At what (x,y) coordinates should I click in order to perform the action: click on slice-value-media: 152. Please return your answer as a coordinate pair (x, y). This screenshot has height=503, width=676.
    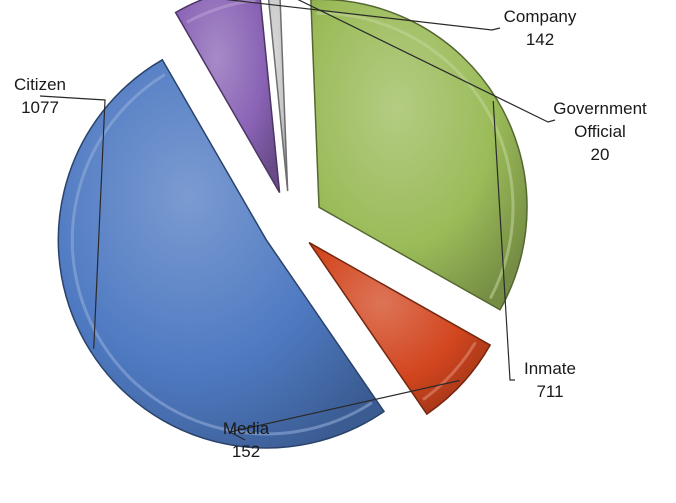
    Looking at the image, I should click on (246, 451).